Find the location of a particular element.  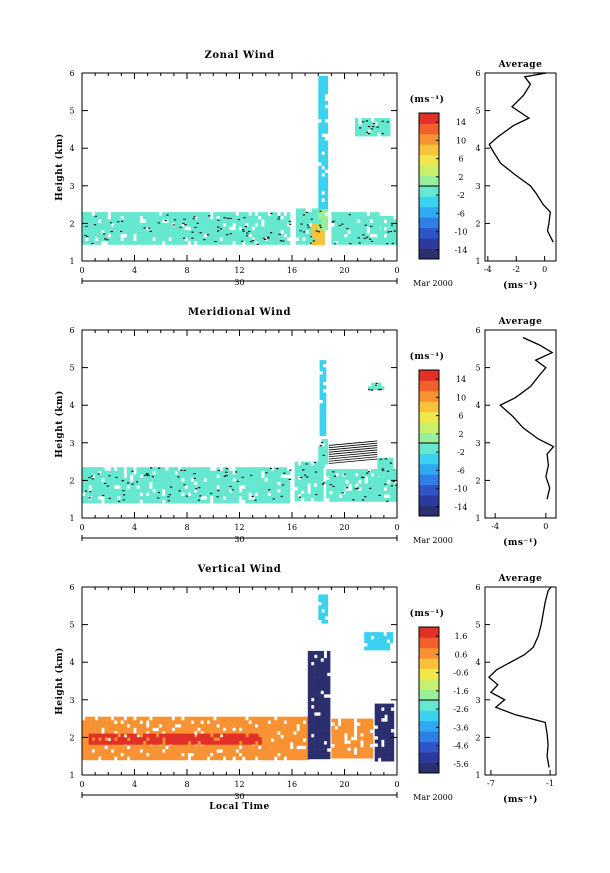

profile-y-tick-label: 2 is located at coordinates (477, 737).